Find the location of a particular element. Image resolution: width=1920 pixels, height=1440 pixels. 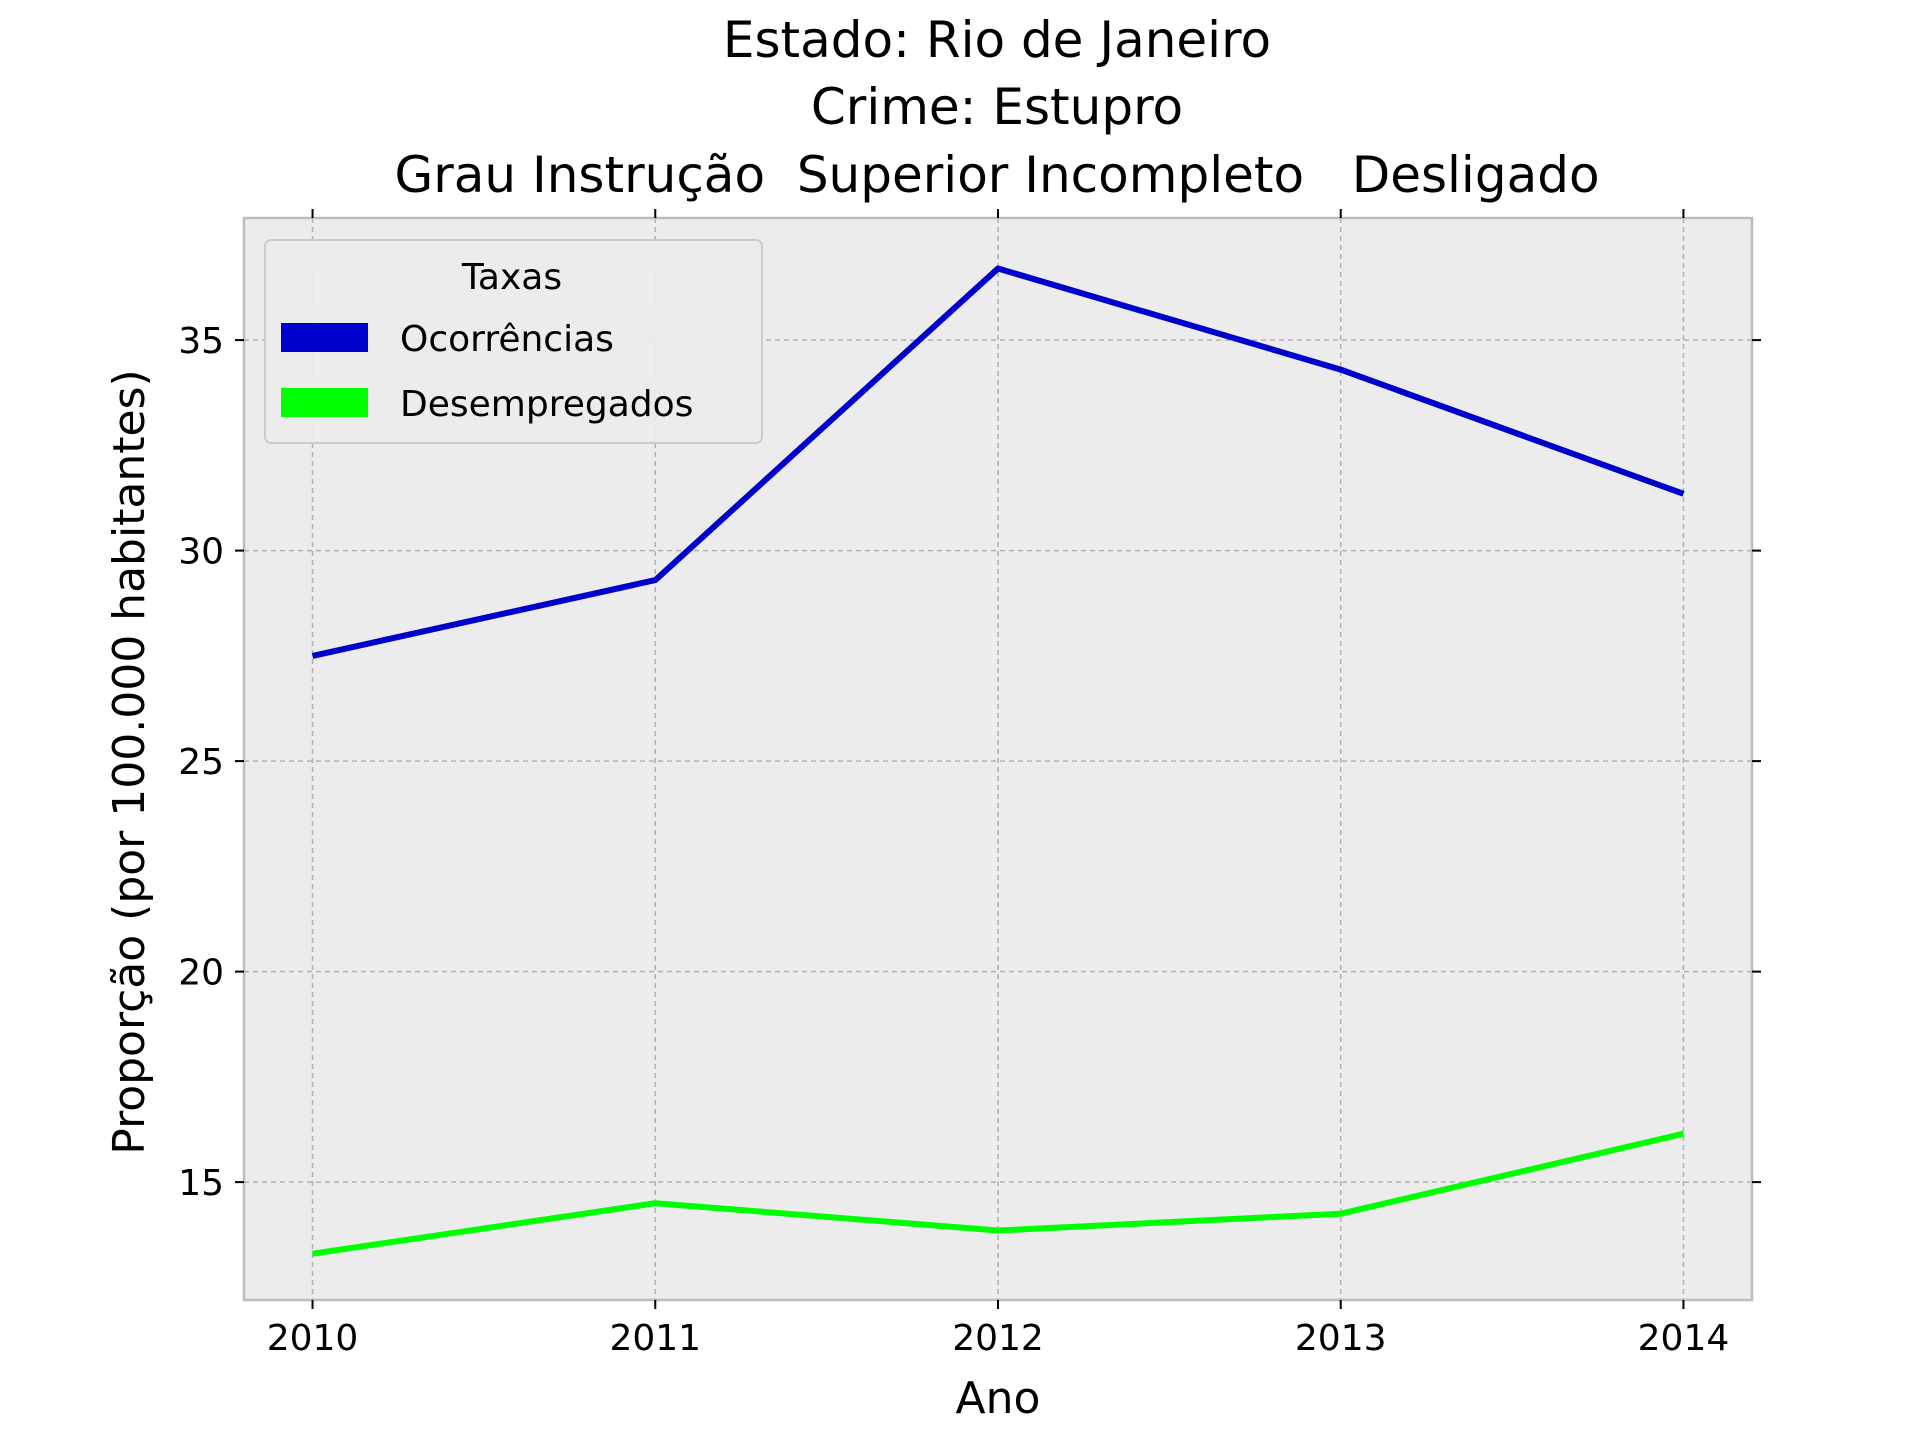

legend-box is located at coordinates (513, 341).